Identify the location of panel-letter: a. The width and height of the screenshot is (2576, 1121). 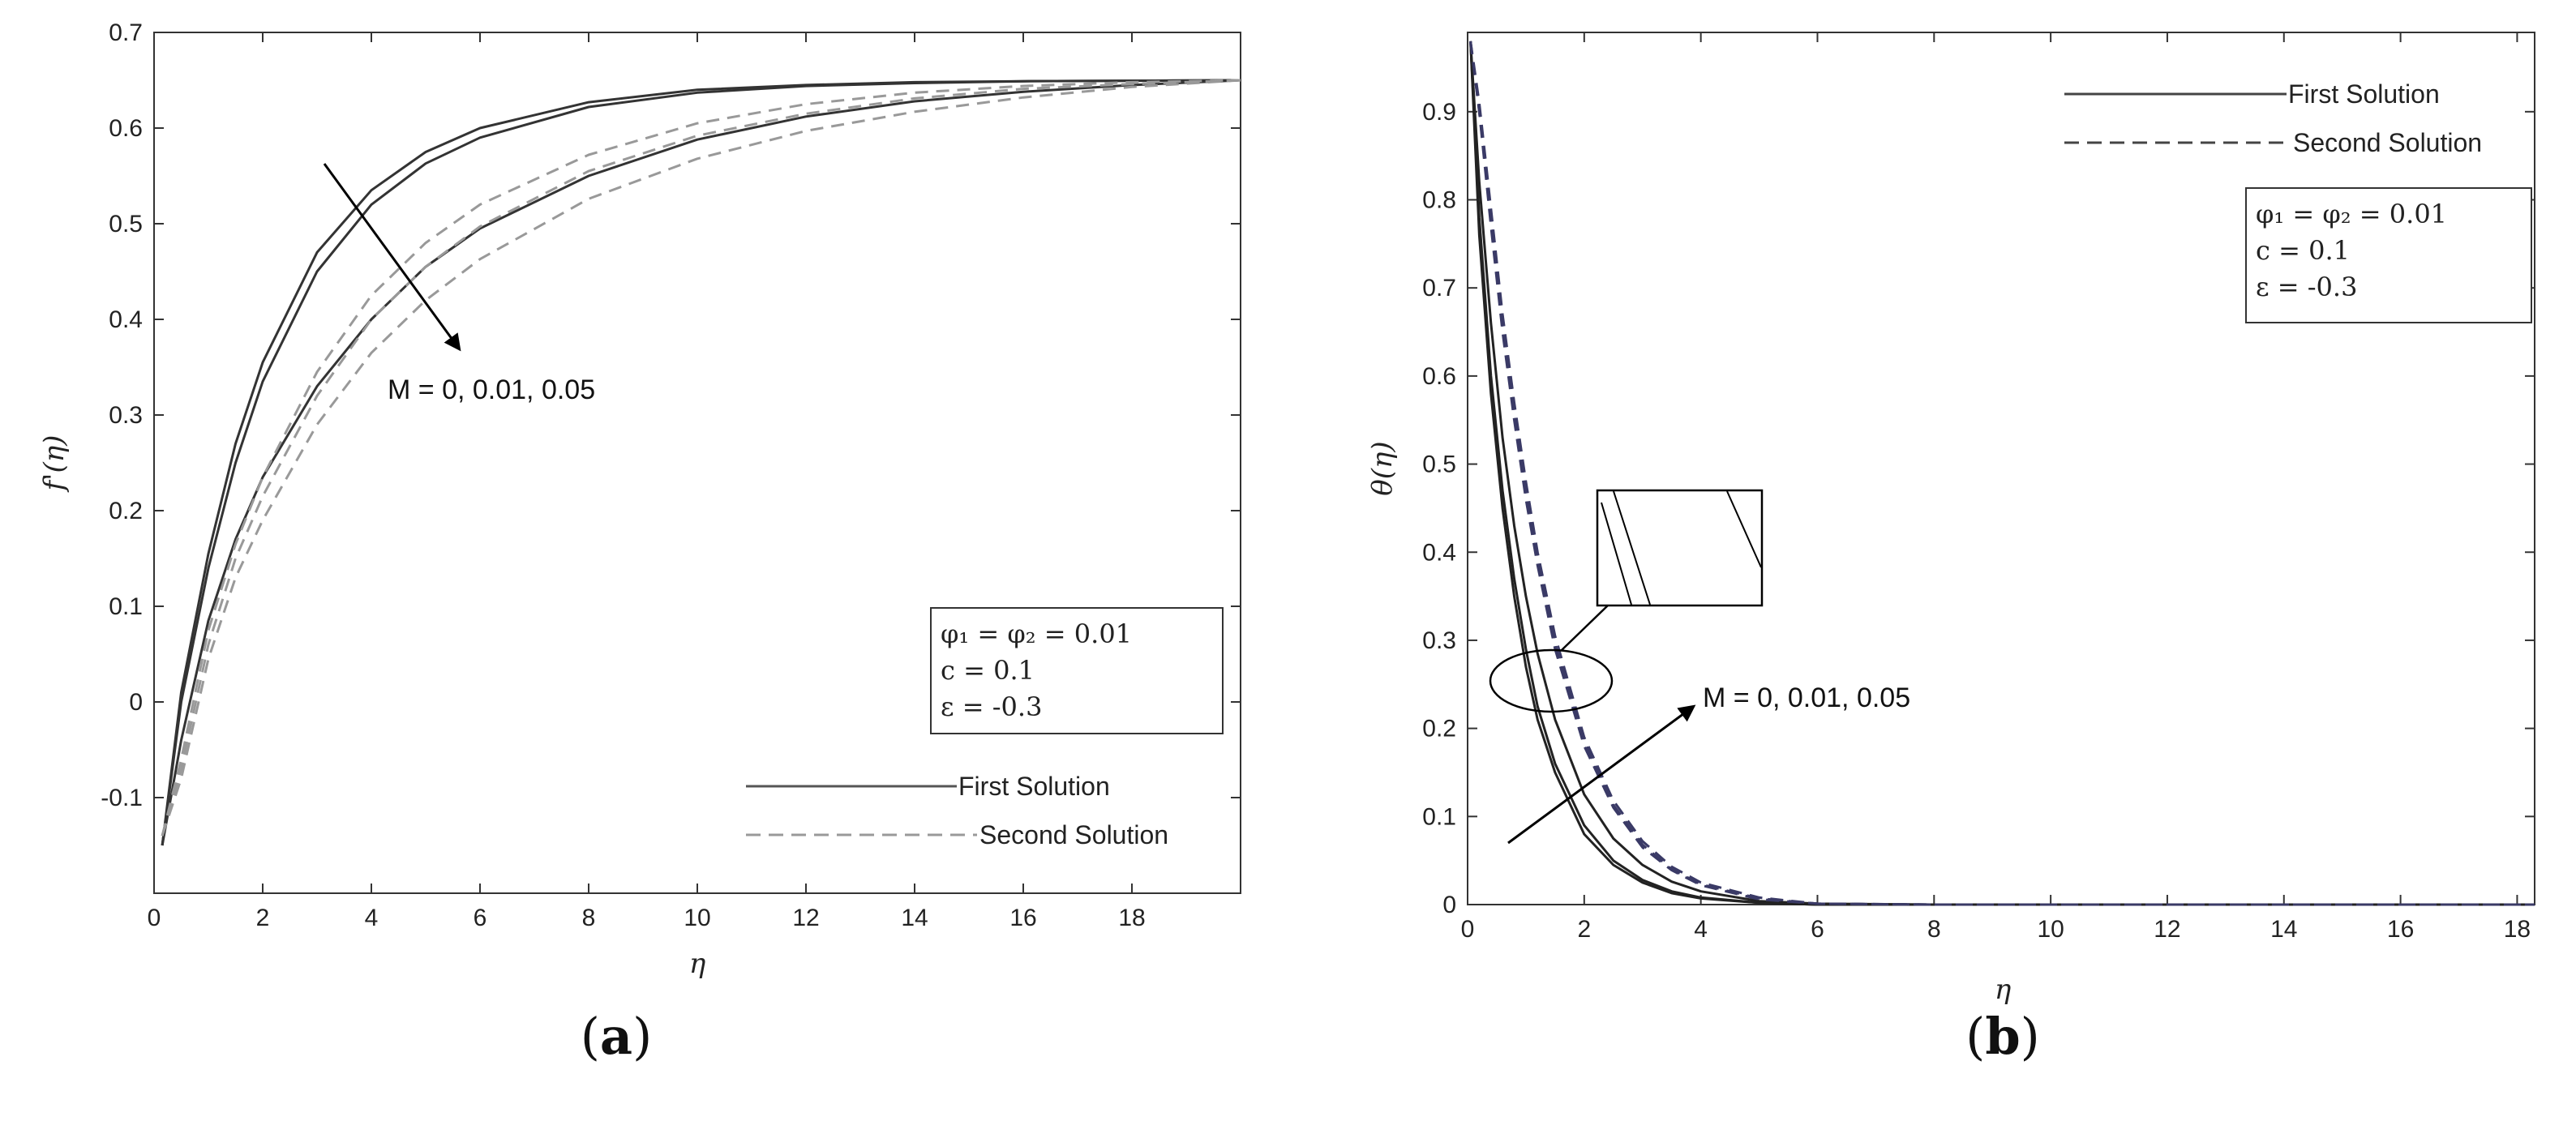
(616, 1036).